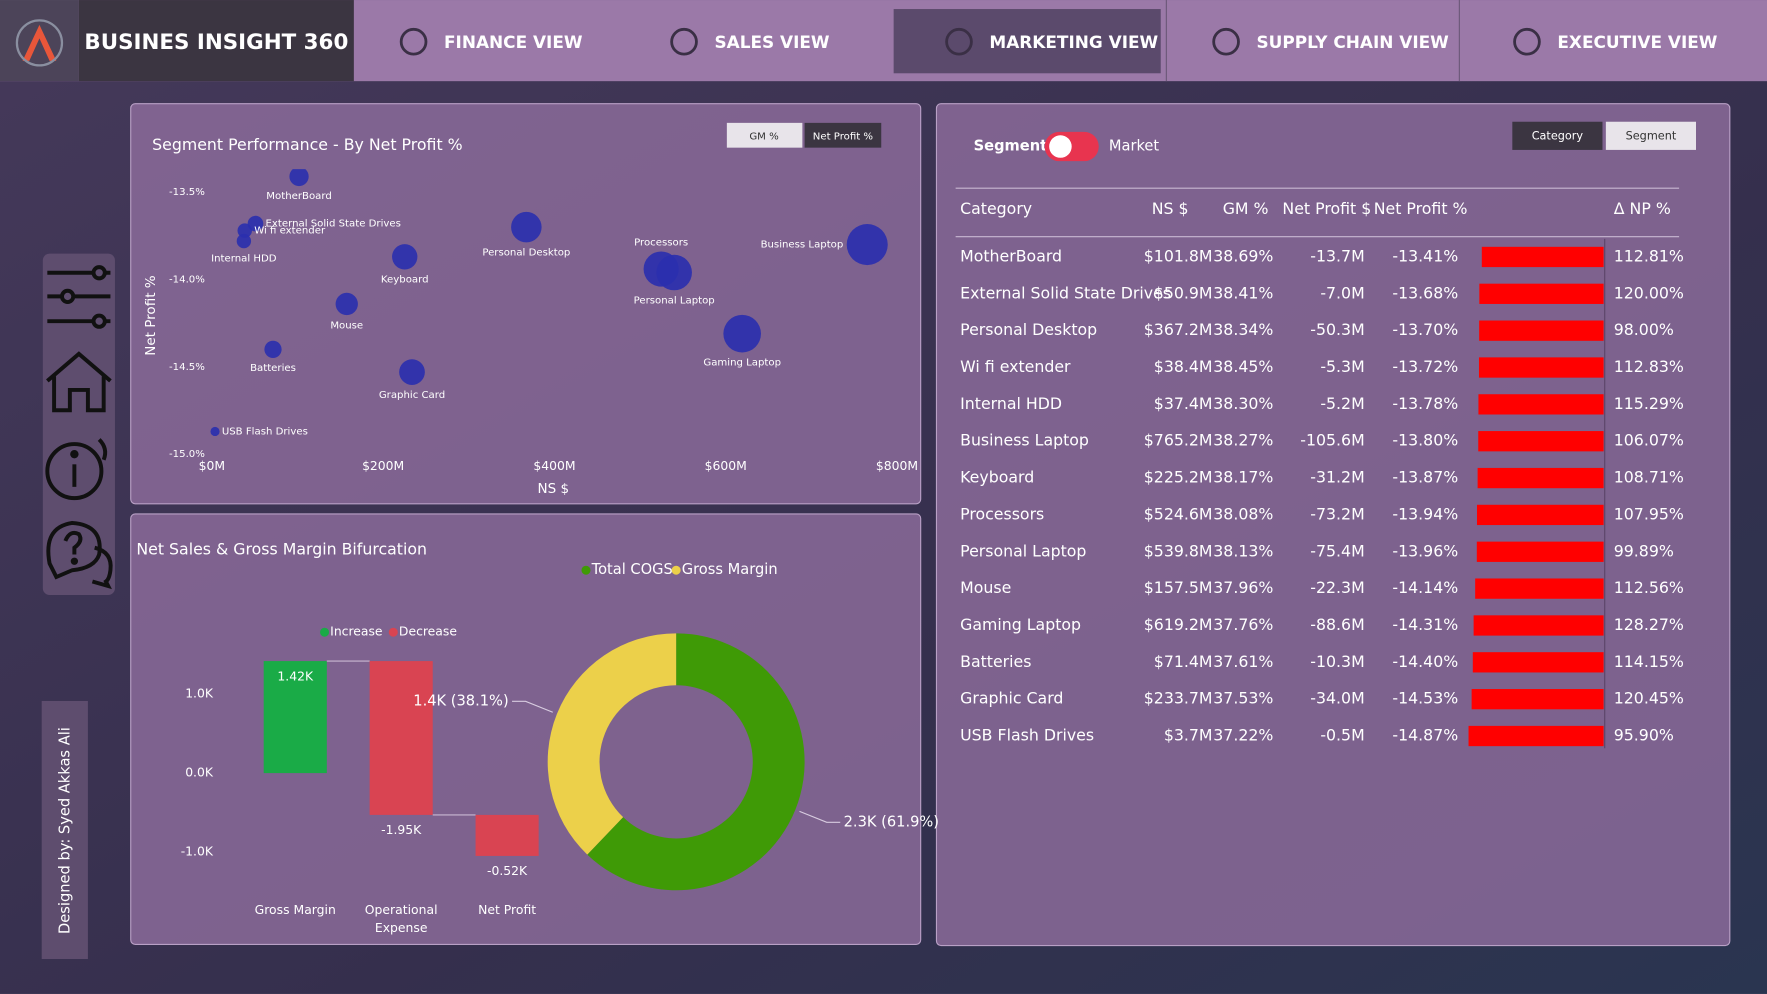 The height and width of the screenshot is (994, 1767). What do you see at coordinates (401, 919) in the screenshot?
I see `category-label-box: Operational Expense` at bounding box center [401, 919].